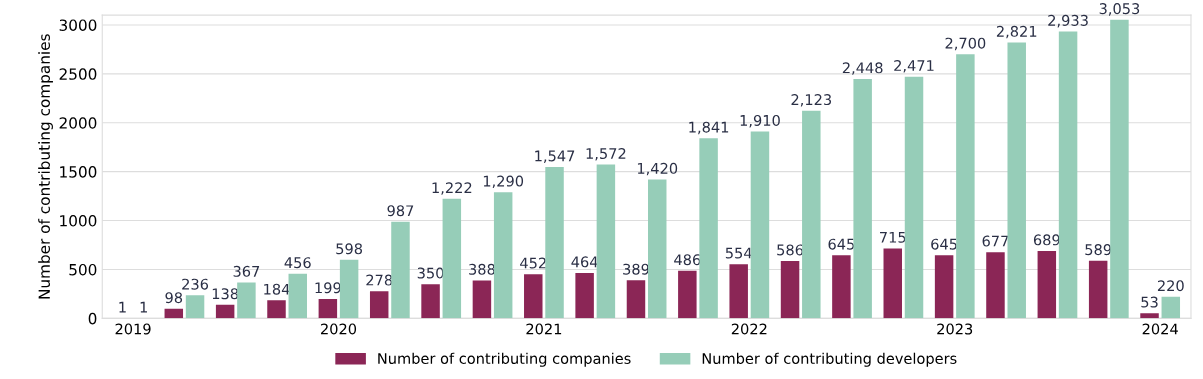  I want to click on data-label: 456, so click(297, 263).